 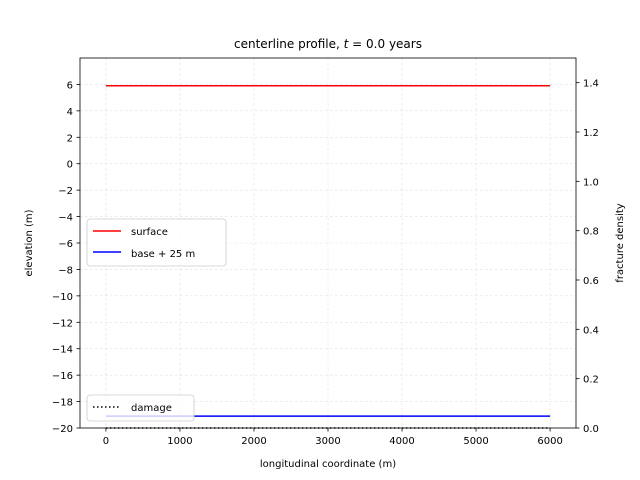 What do you see at coordinates (253, 441) in the screenshot?
I see `x-tick-label: 2000` at bounding box center [253, 441].